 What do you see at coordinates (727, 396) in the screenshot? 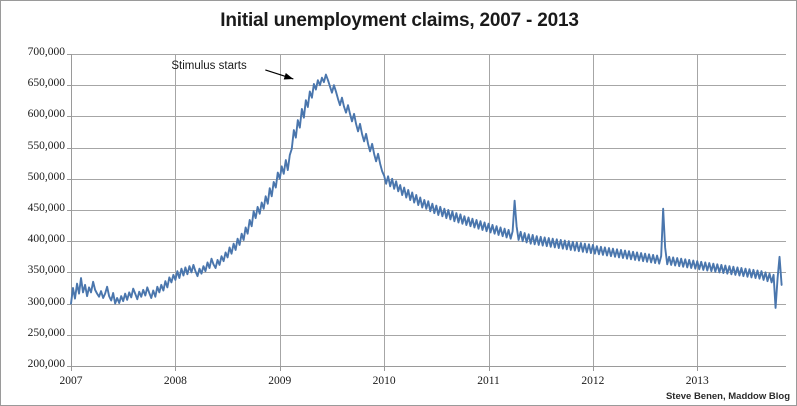
I see `credit-attribution: Steve Benen, Maddow Blog` at bounding box center [727, 396].